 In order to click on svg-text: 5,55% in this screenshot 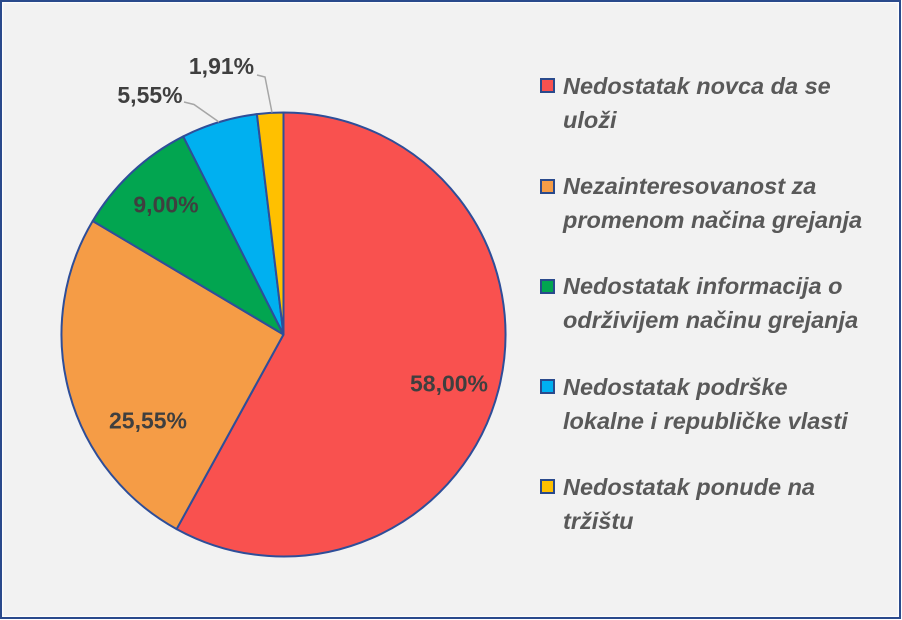, I will do `click(149, 95)`.